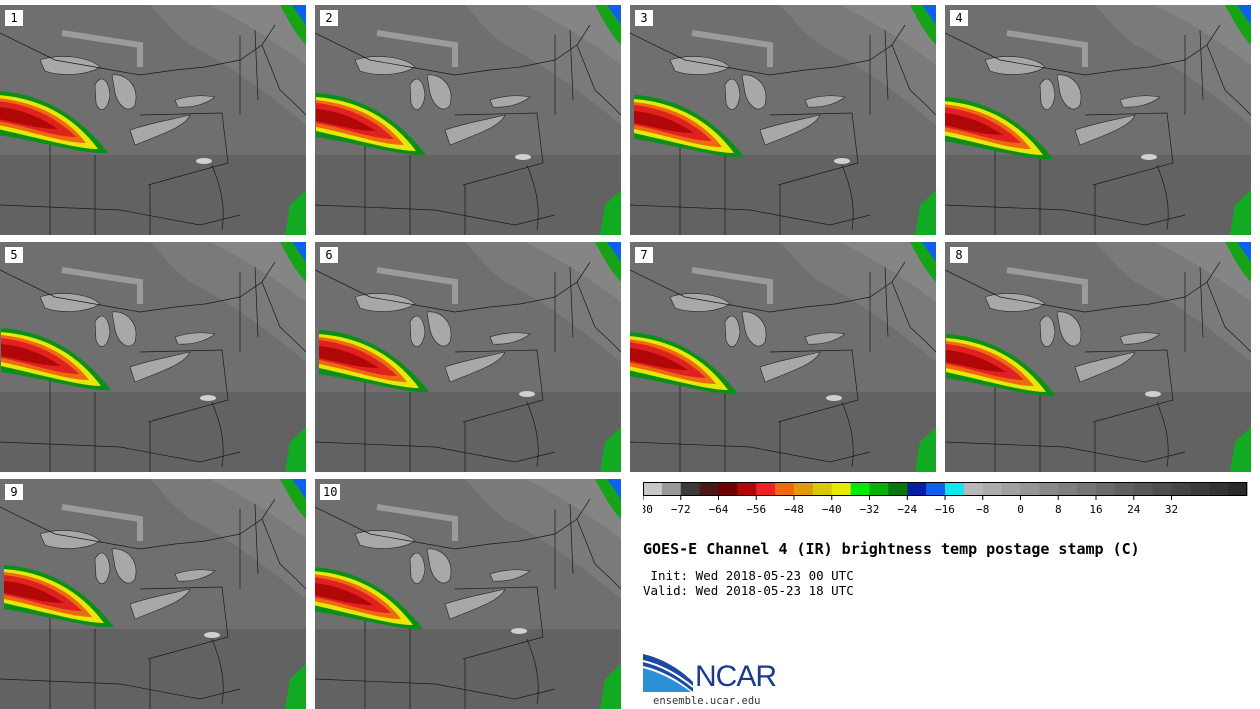  I want to click on colorbar-tick-label: −40, so click(832, 509).